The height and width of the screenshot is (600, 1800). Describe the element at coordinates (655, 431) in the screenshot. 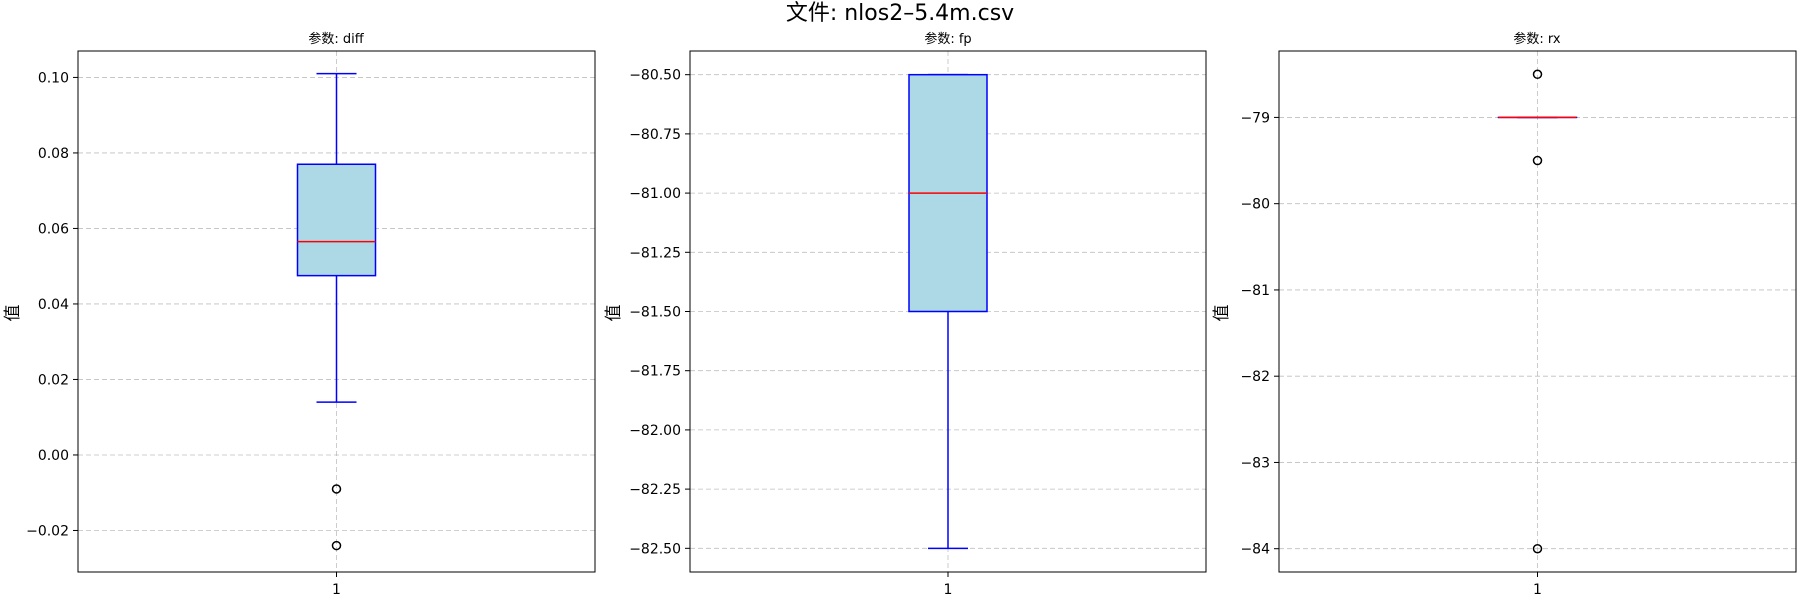

I see `y-tick-label: −82.00` at that location.